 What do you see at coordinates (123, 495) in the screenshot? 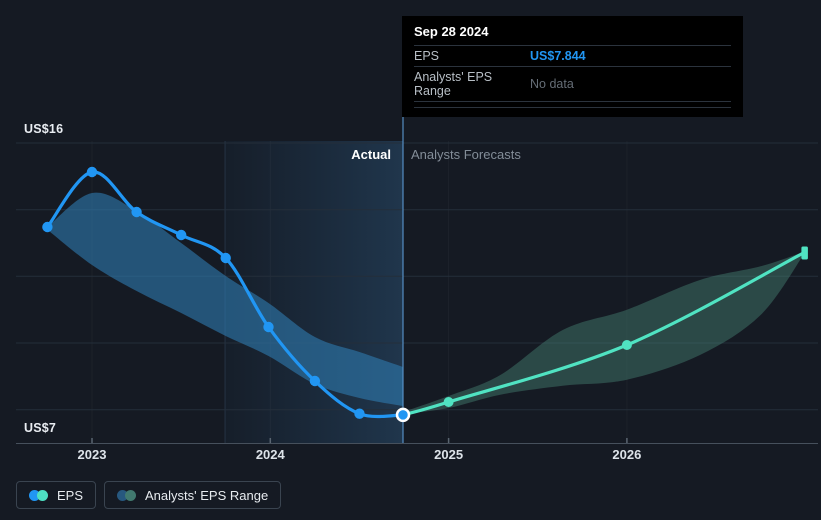
I see `range-swatch-blue-dot` at bounding box center [123, 495].